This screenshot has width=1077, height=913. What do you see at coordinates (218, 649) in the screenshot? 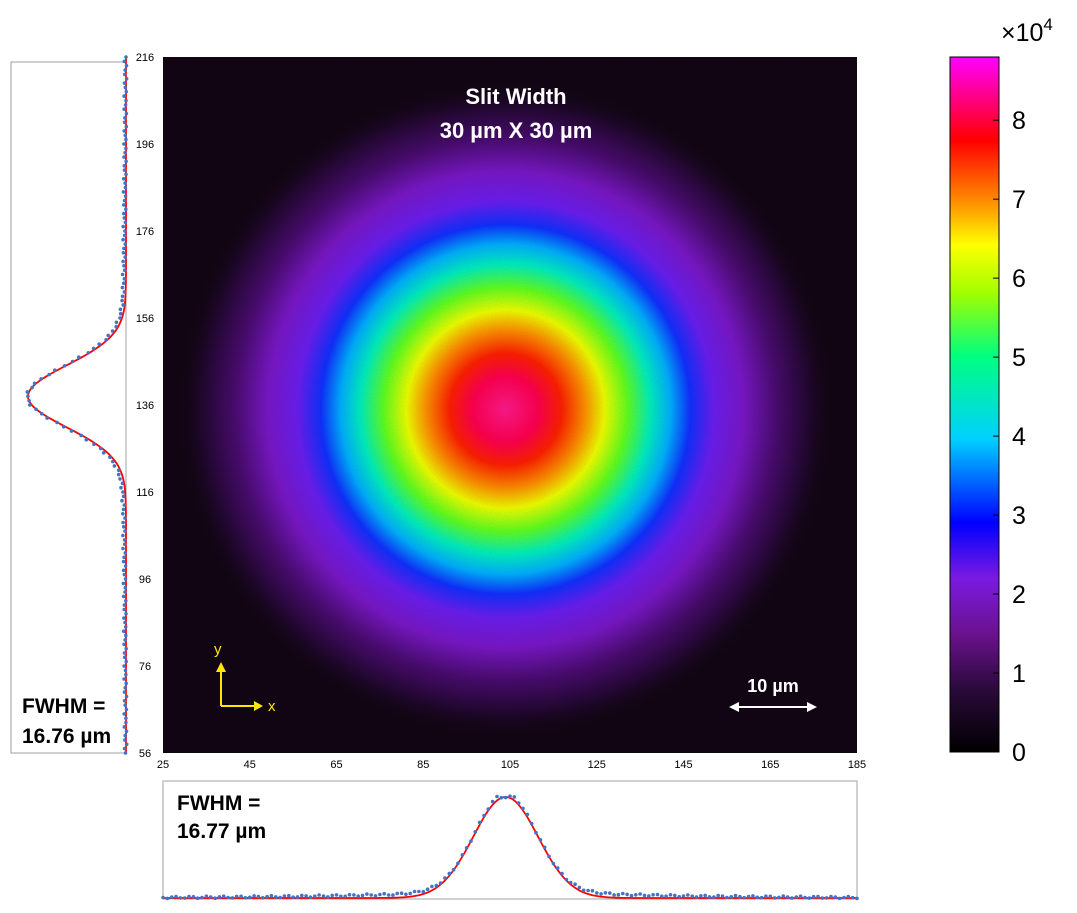
I see `y-indicator-label: y` at bounding box center [218, 649].